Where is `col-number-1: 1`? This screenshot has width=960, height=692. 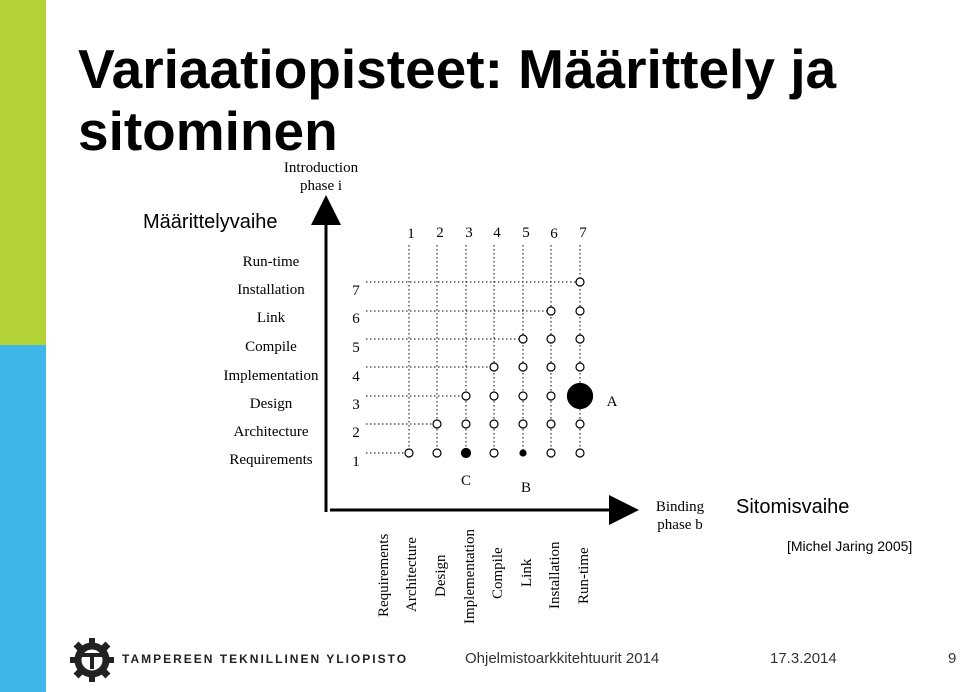
col-number-1: 1 is located at coordinates (411, 234).